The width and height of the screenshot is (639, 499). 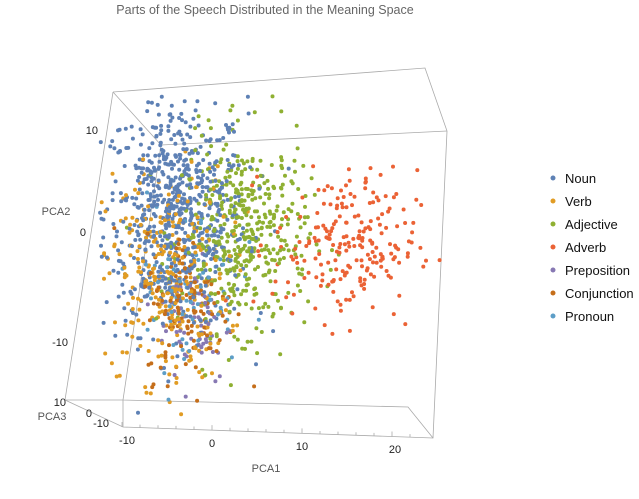 What do you see at coordinates (597, 270) in the screenshot?
I see `legend-label: Preposition` at bounding box center [597, 270].